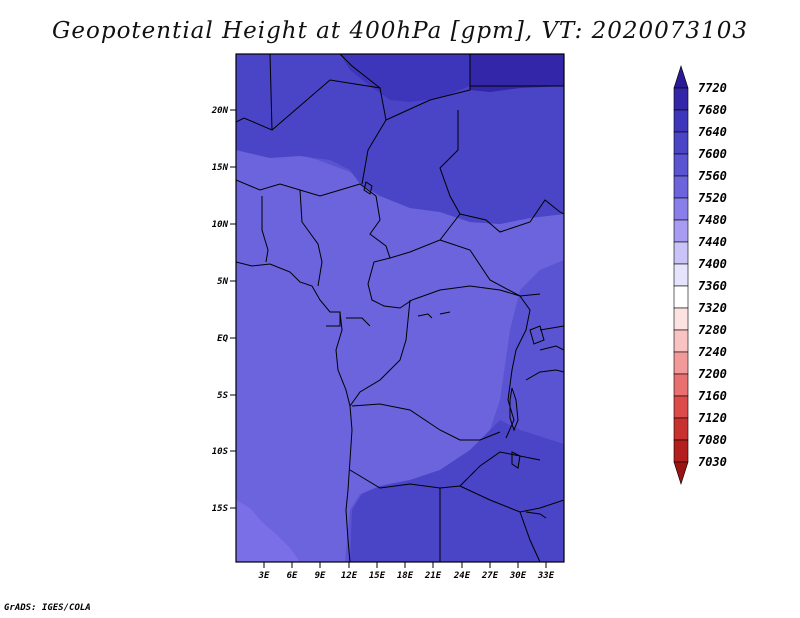 The height and width of the screenshot is (618, 800). Describe the element at coordinates (712, 132) in the screenshot. I see `colorbar-label: 7640` at that location.